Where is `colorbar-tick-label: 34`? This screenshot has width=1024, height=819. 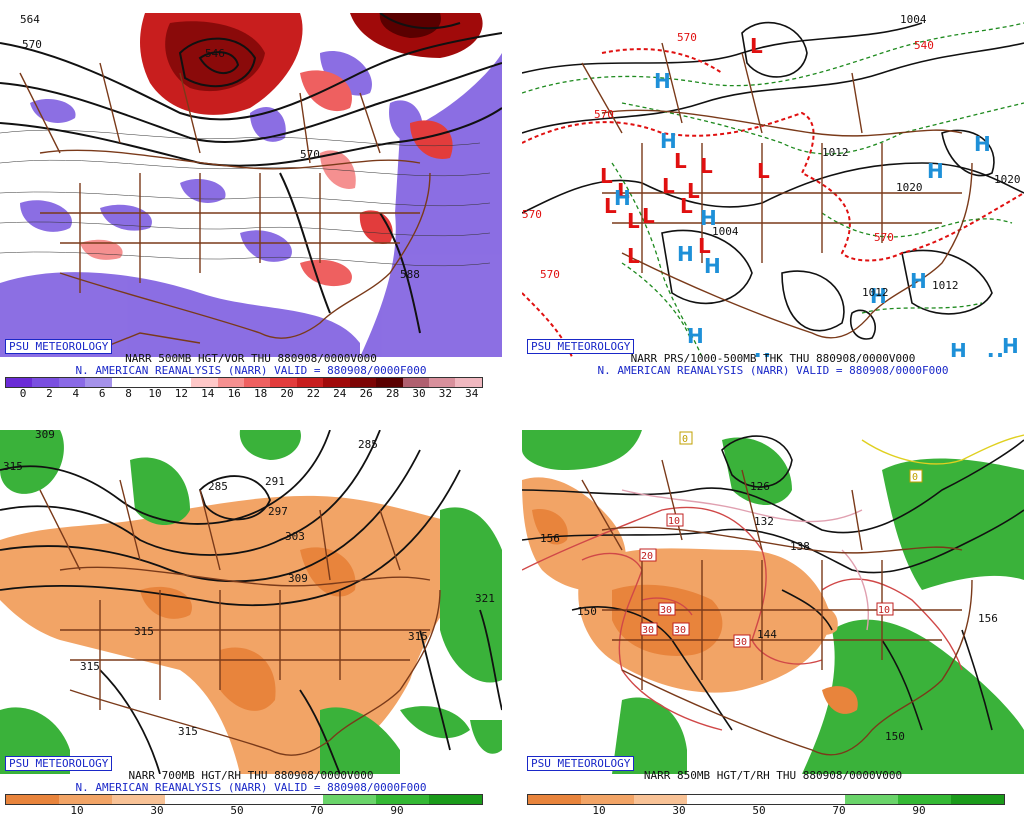
colorbar-tick-label: 34 is located at coordinates (472, 393).